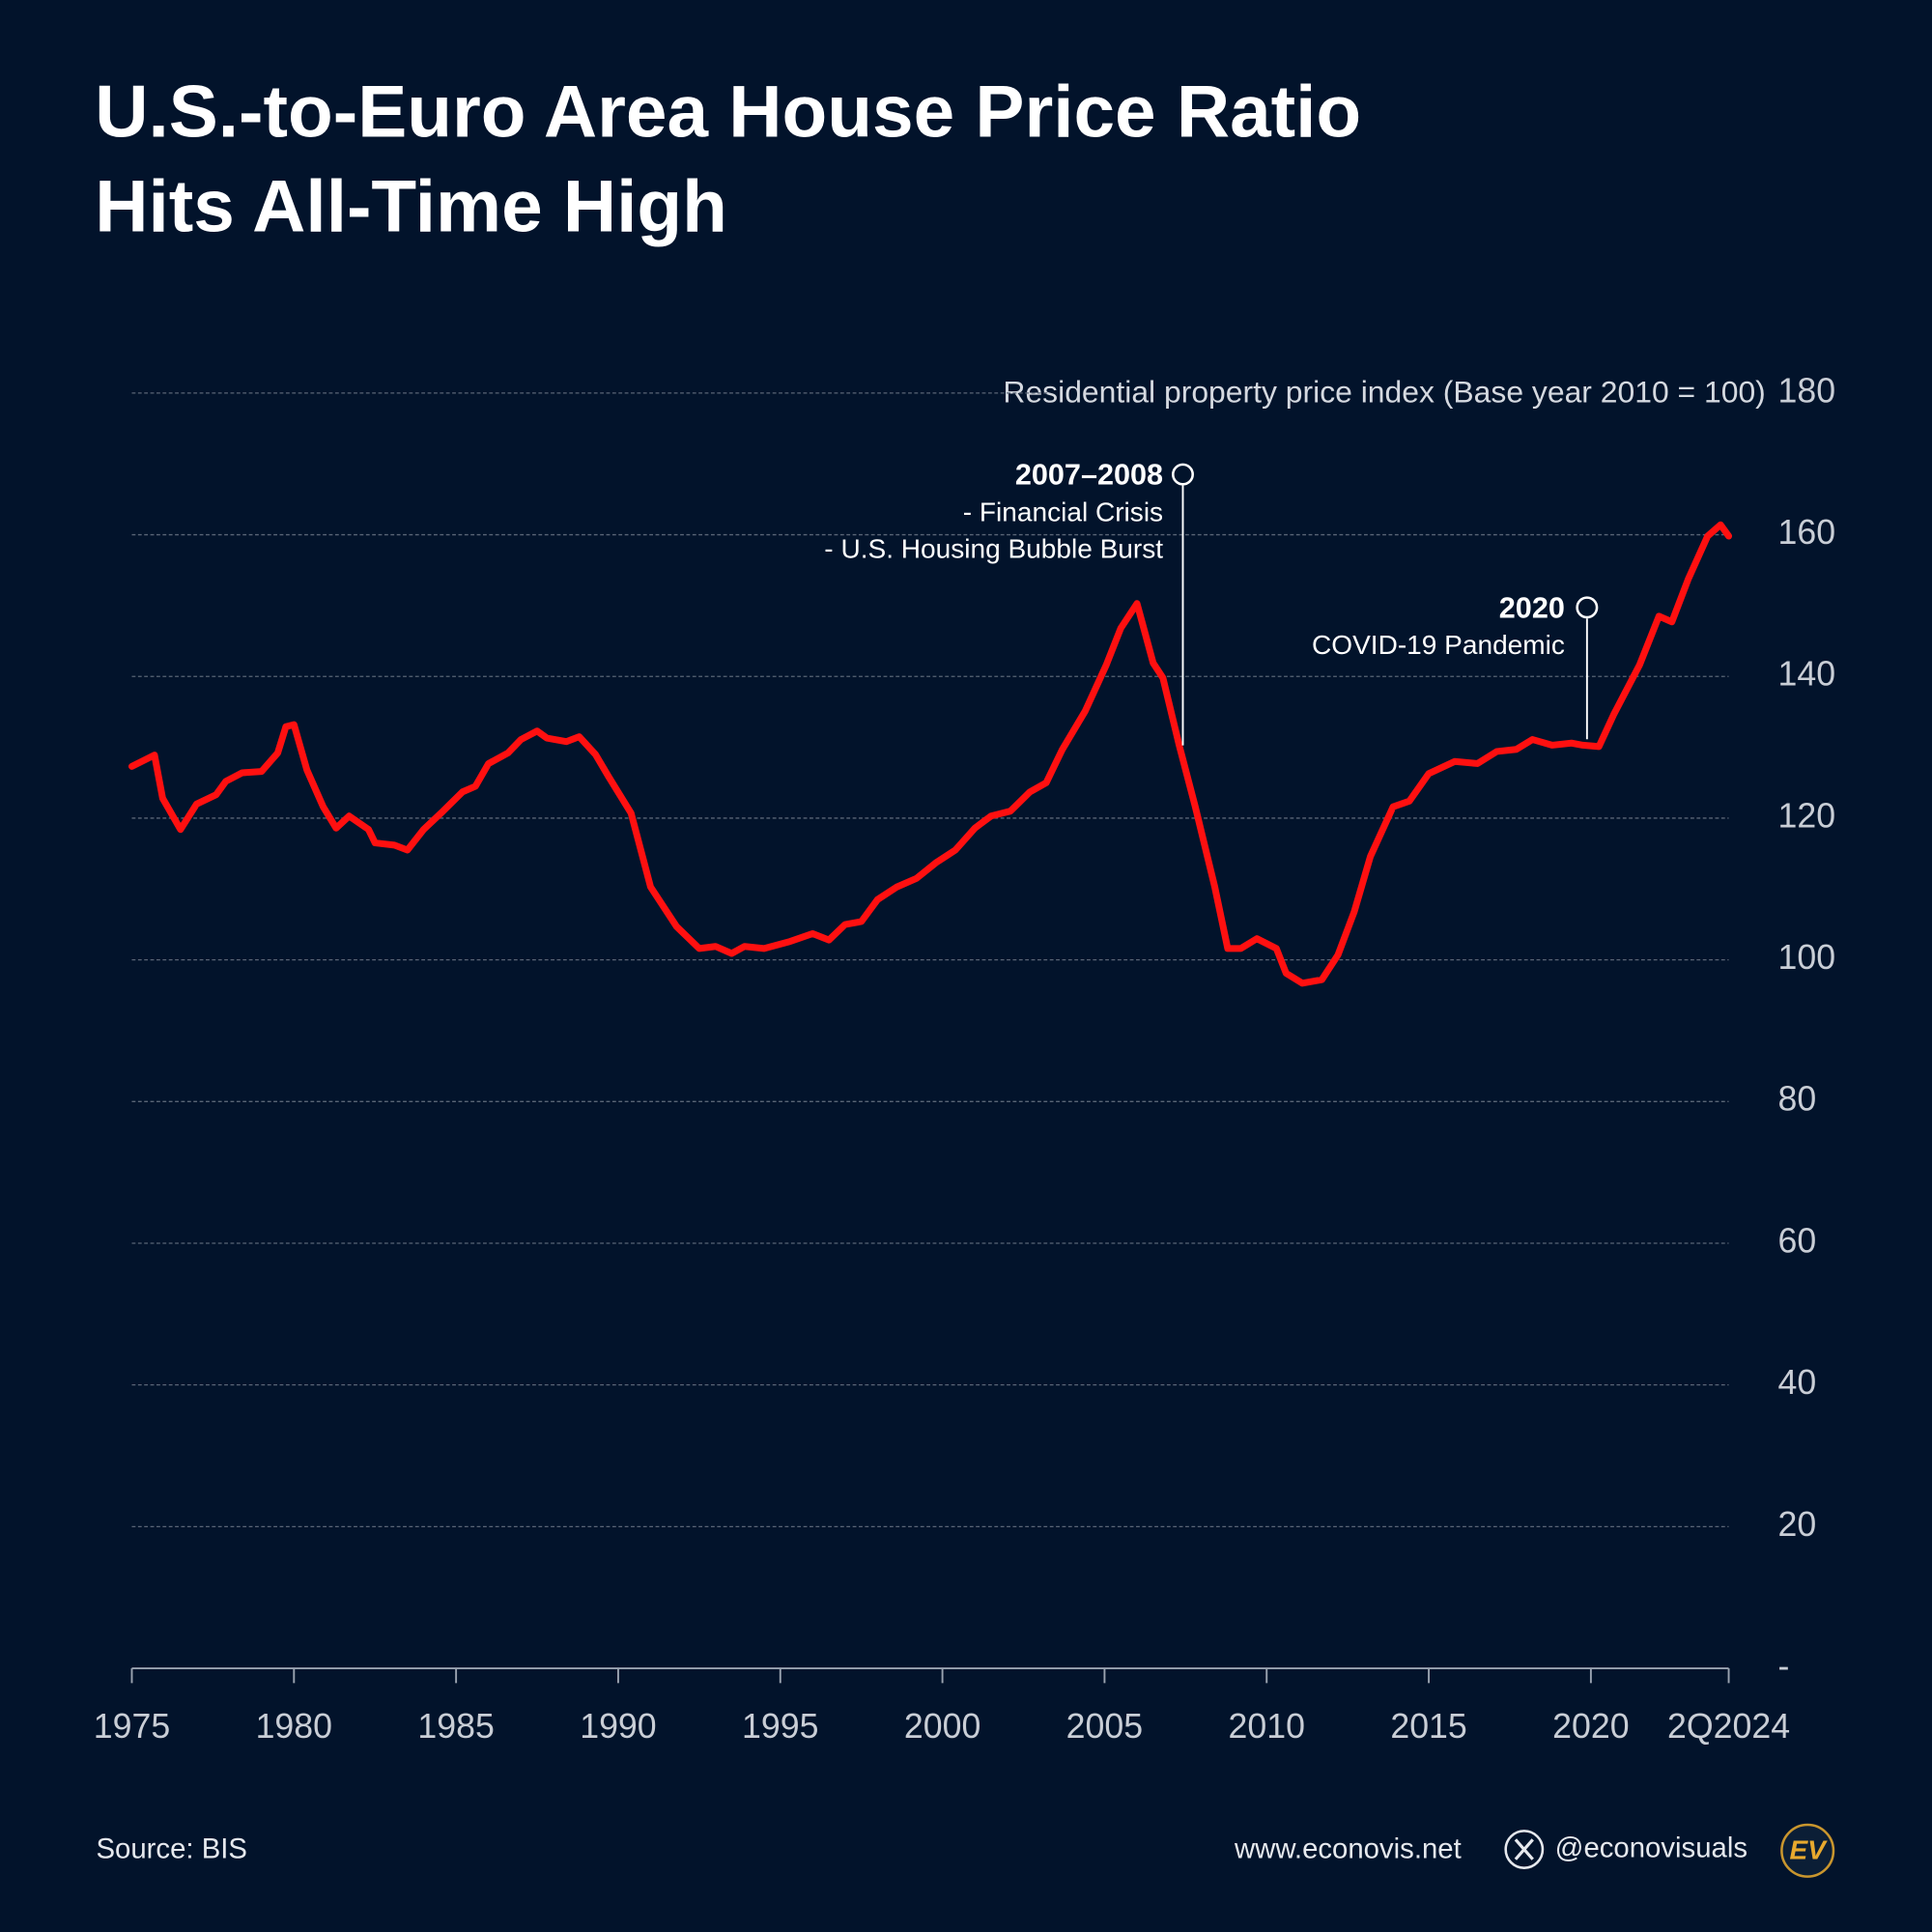 The image size is (1932, 1932). I want to click on x-icon-glyph, so click(1524, 1849).